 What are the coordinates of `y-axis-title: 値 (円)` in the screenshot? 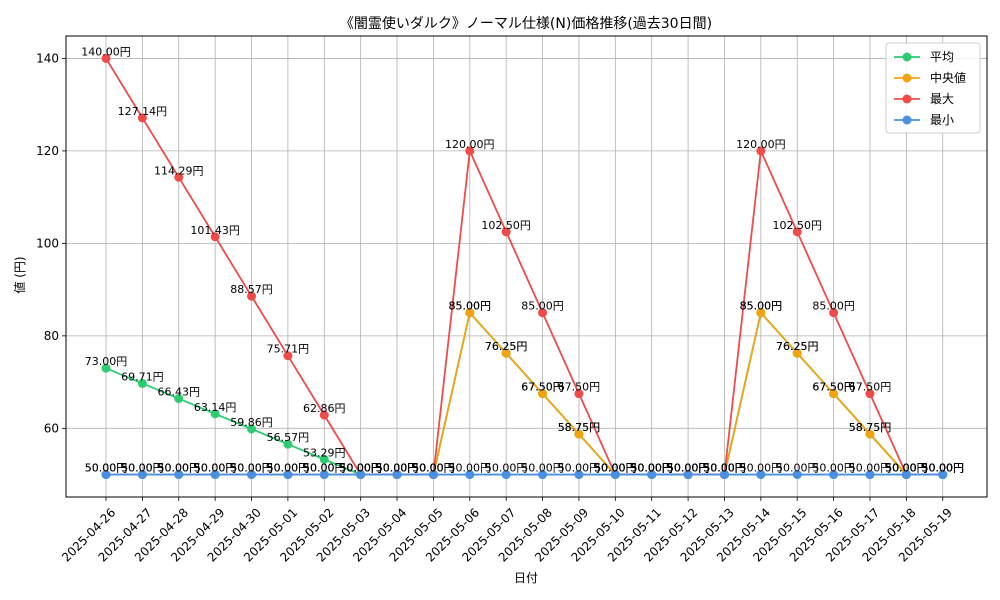 It's located at (19, 274).